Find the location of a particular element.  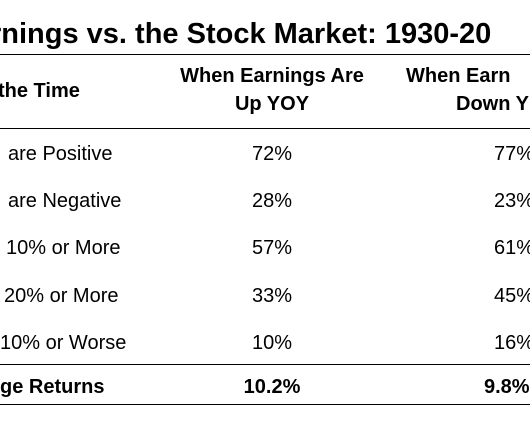

bottom-rule is located at coordinates (265, 404).